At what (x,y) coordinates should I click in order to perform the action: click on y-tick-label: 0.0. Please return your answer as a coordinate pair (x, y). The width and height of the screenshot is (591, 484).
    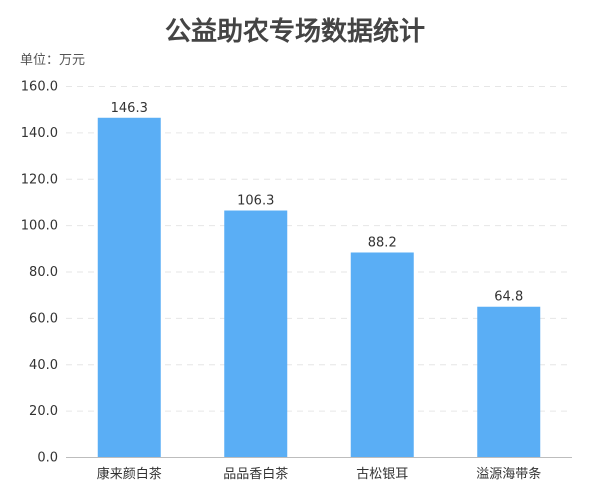
    Looking at the image, I should click on (47, 458).